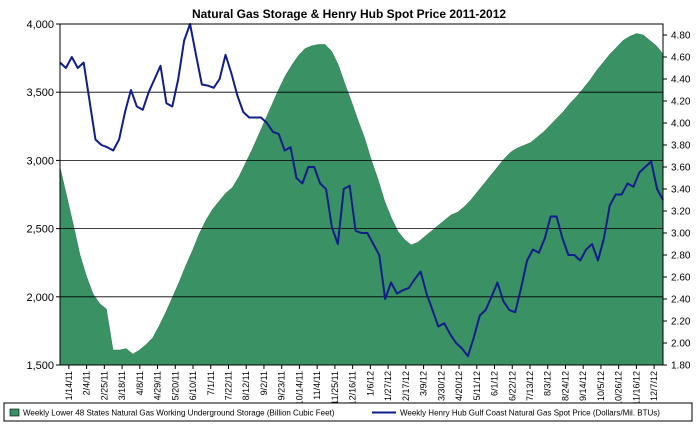  What do you see at coordinates (636, 388) in the screenshot?
I see `x-axis-tick-label: 11/16/12` at bounding box center [636, 388].